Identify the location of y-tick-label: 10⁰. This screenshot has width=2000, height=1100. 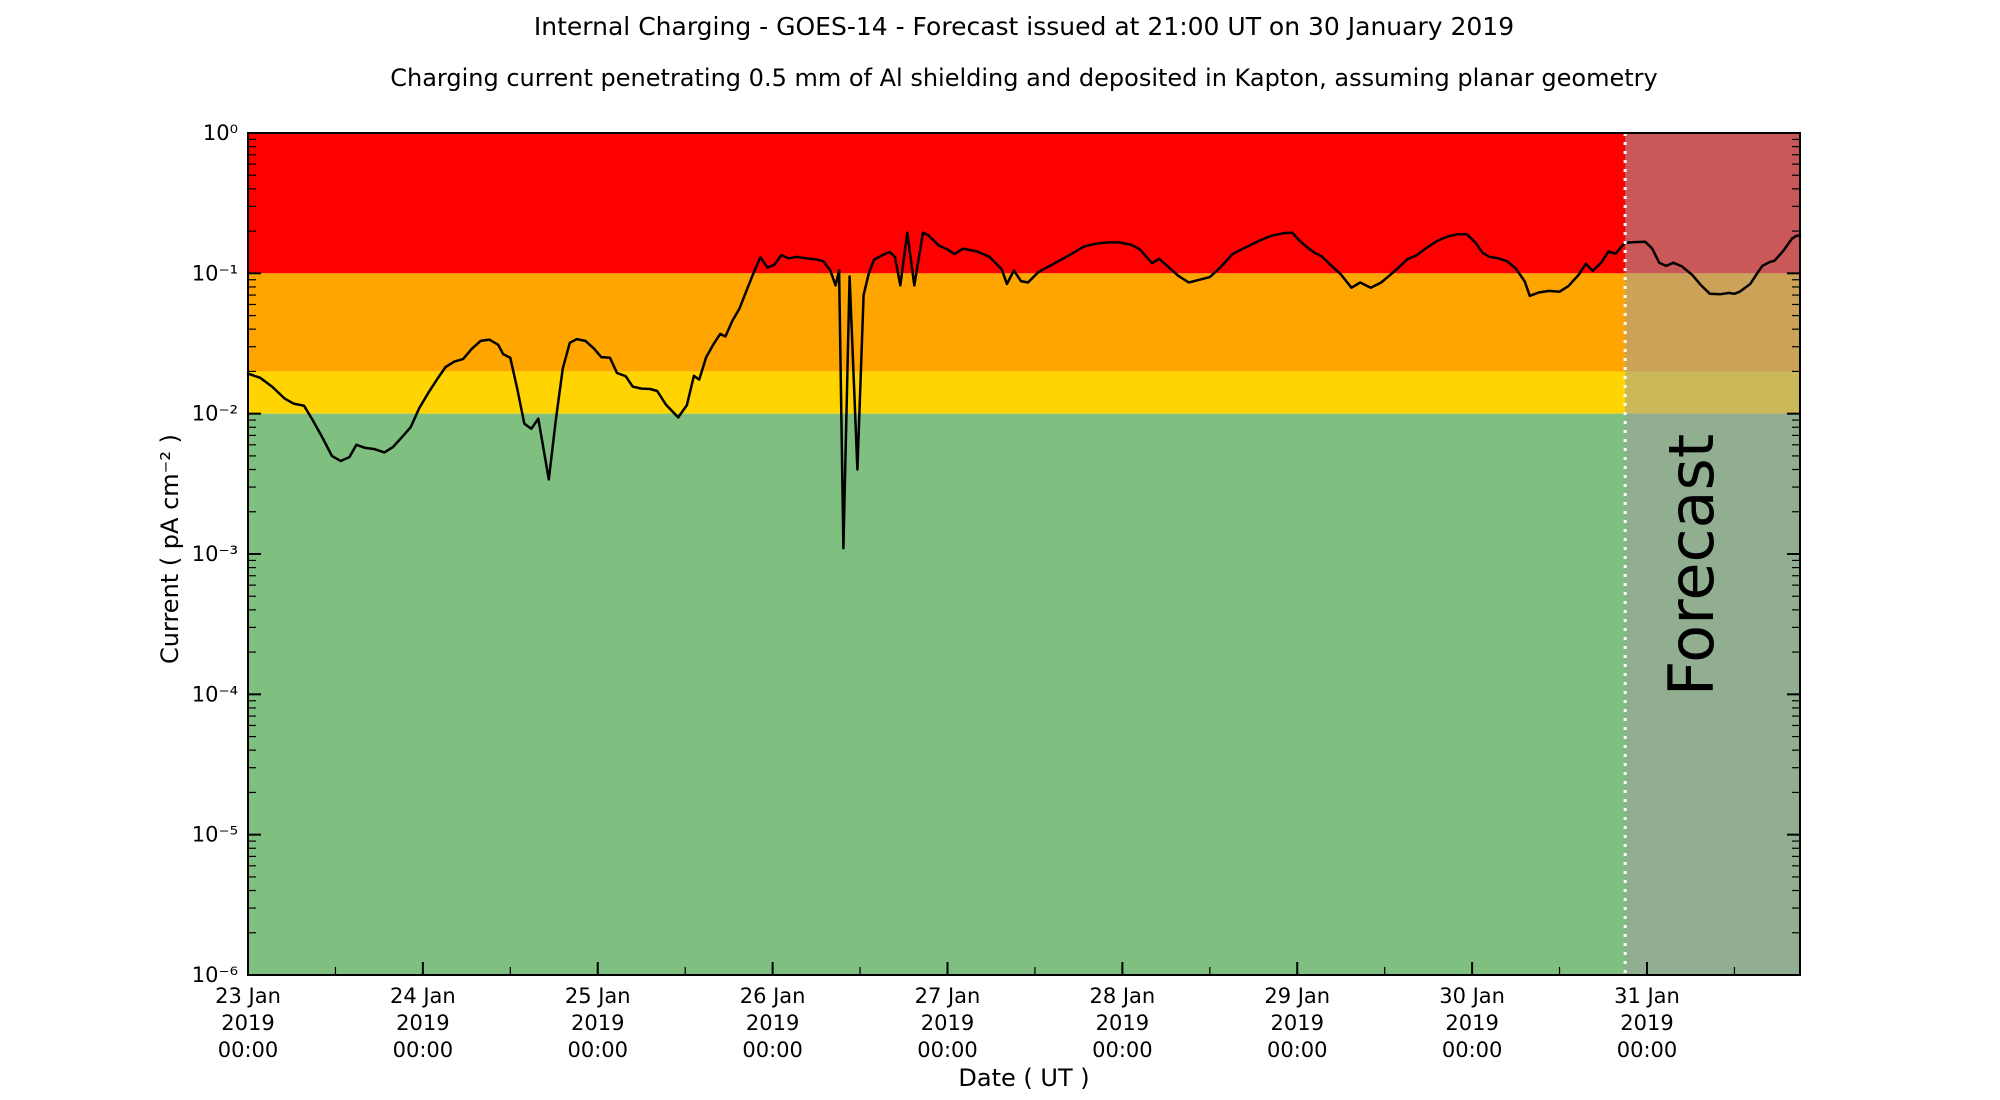
(220, 133).